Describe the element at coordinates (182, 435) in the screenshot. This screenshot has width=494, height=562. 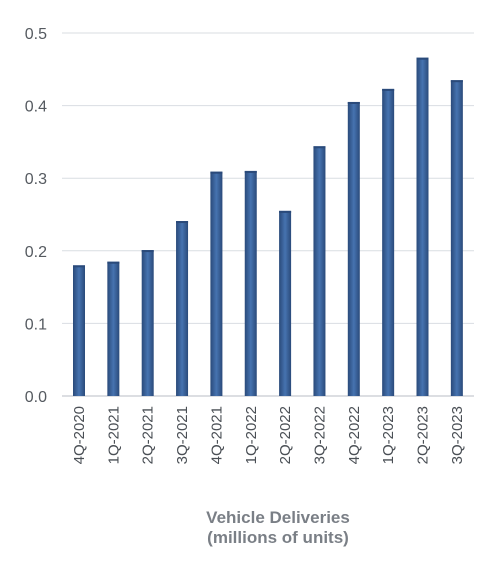
I see `x-tick-label: 3Q-2021` at that location.